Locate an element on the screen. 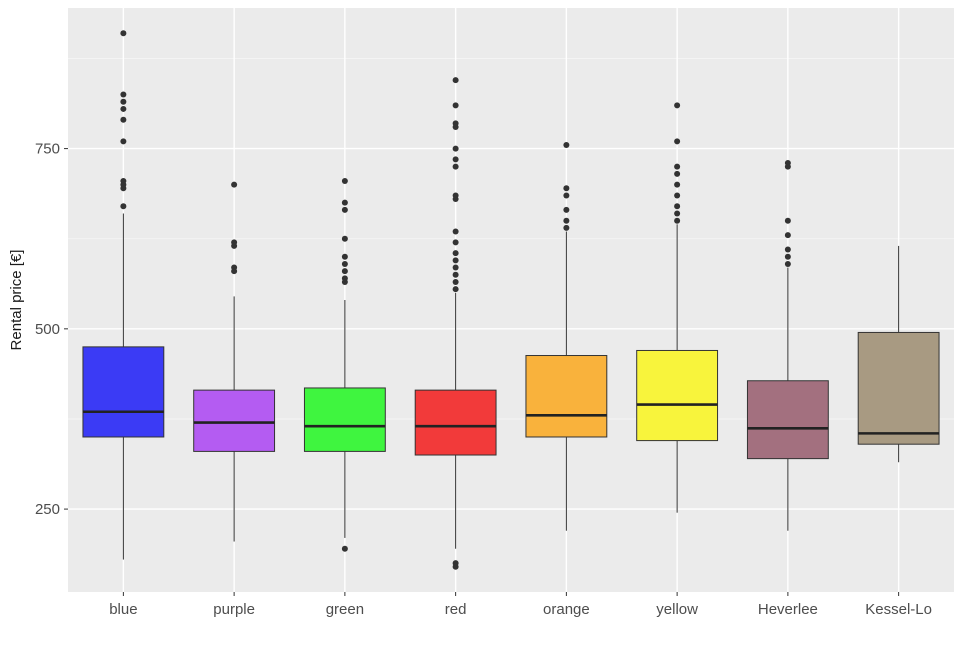 The height and width of the screenshot is (646, 960). y-tick-label: 500 is located at coordinates (47, 329).